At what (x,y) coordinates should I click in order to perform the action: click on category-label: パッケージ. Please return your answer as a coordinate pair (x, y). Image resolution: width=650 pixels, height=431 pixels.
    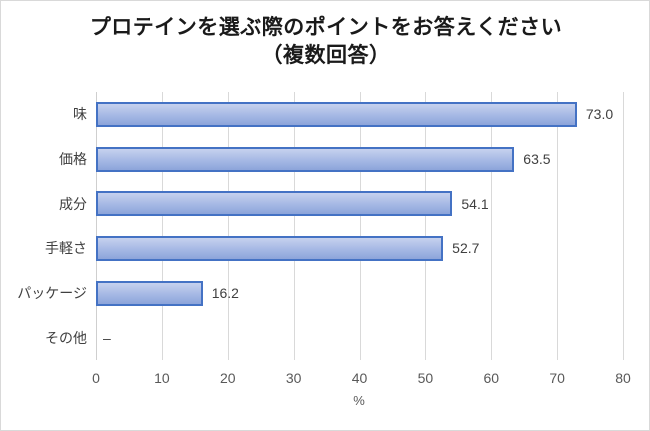
    Looking at the image, I should click on (52, 293).